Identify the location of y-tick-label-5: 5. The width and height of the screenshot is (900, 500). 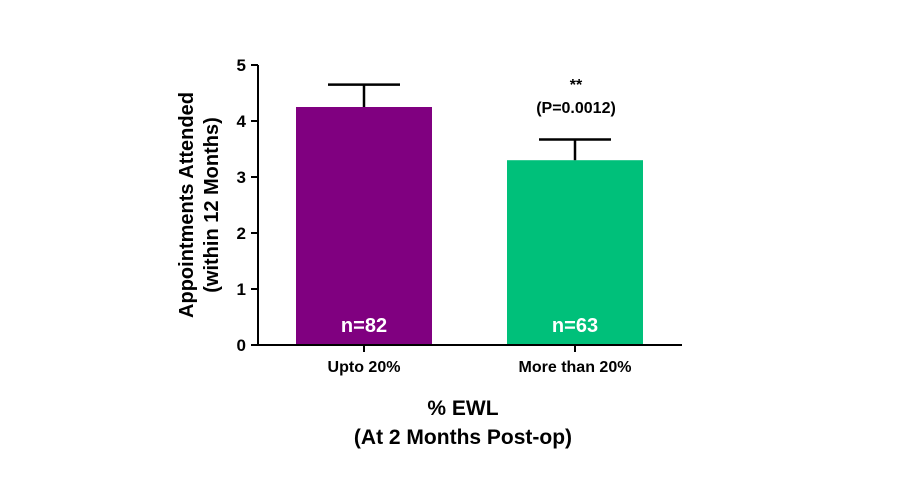
(241, 65).